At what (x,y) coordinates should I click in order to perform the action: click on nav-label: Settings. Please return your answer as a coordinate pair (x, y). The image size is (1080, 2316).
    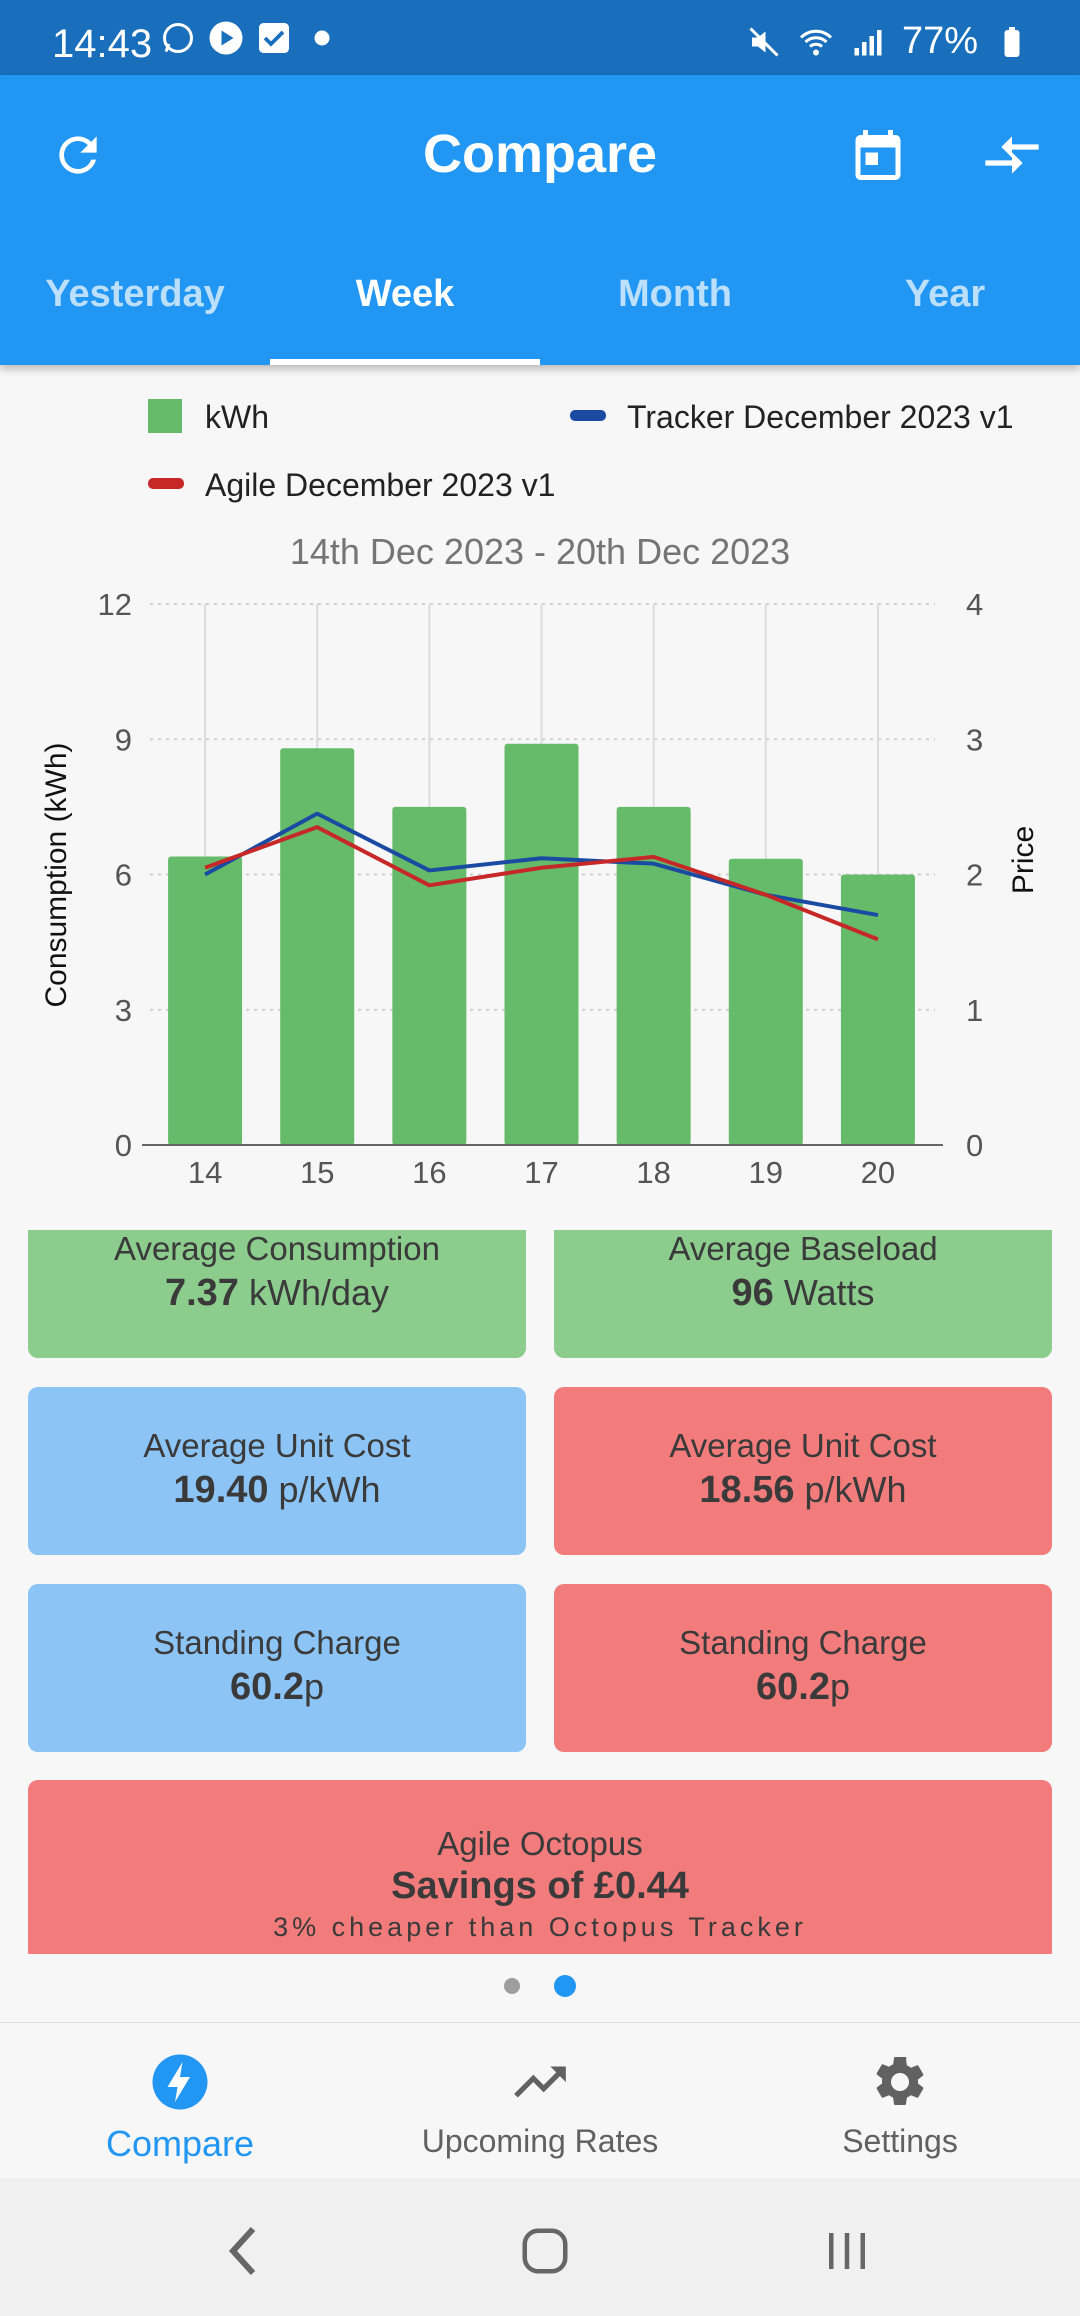
    Looking at the image, I should click on (900, 2141).